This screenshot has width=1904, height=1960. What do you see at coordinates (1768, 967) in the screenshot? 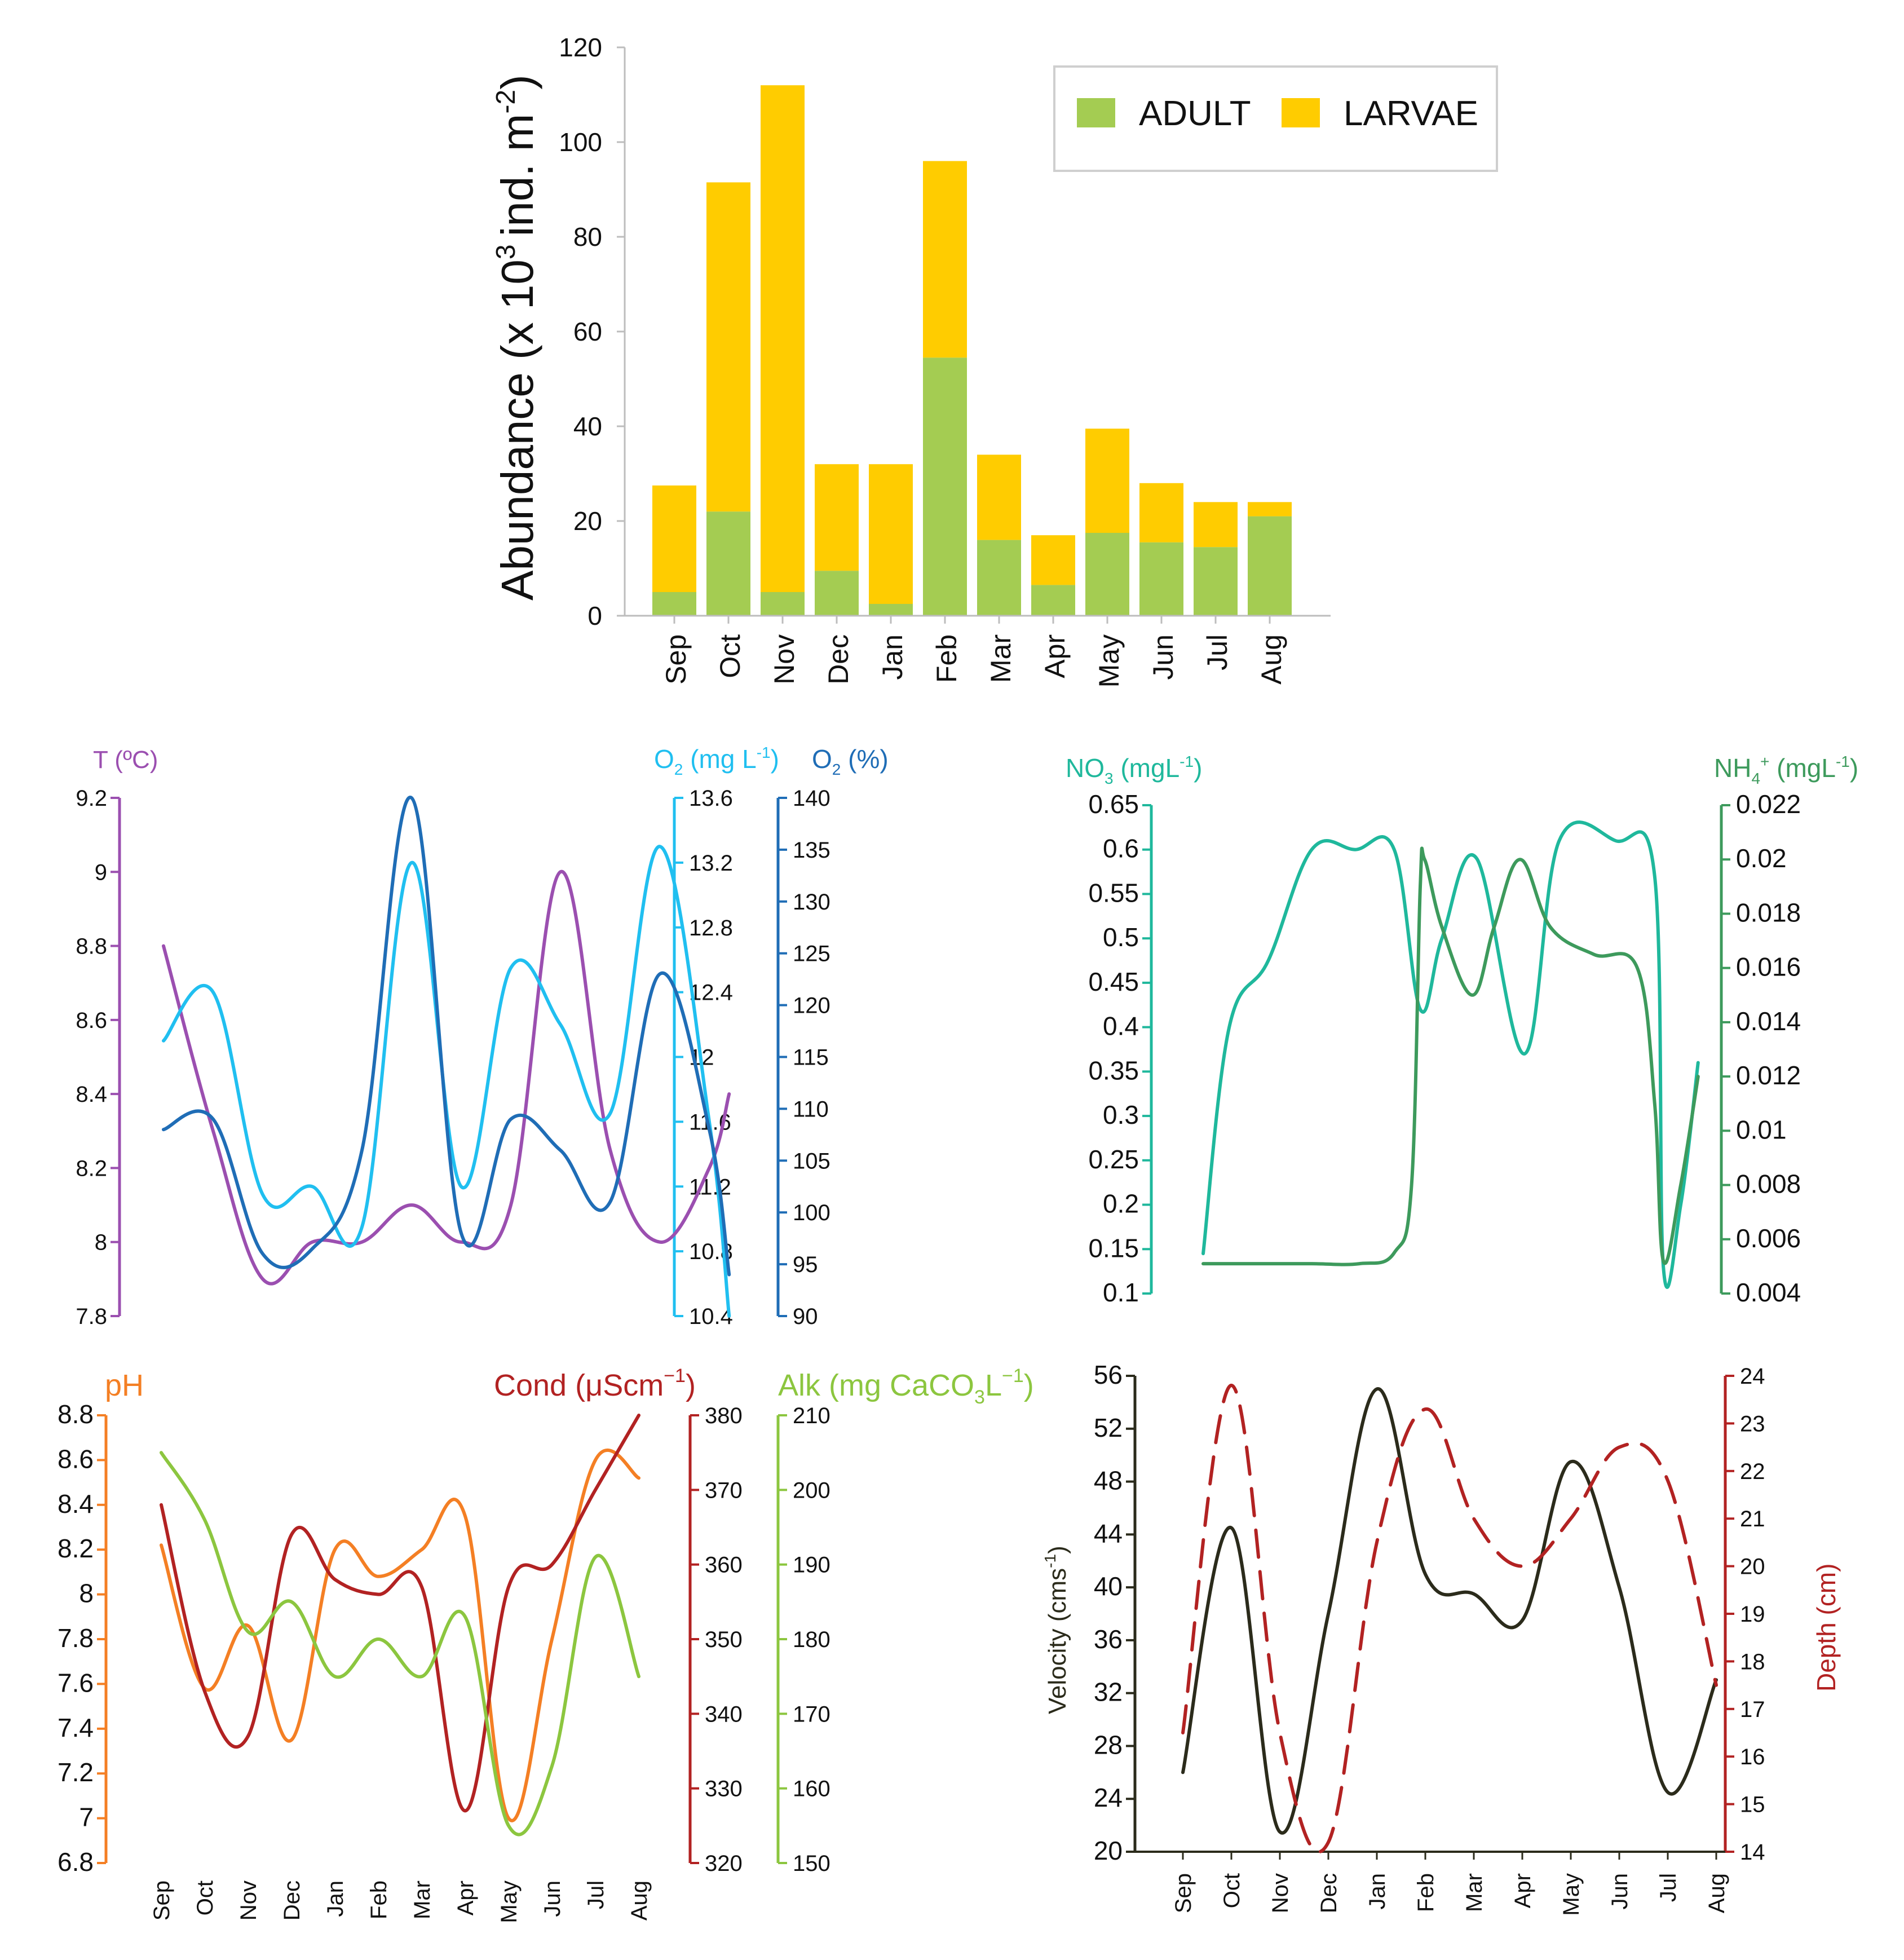
I see `nh4-axis-tick-label: 0.016` at bounding box center [1768, 967].